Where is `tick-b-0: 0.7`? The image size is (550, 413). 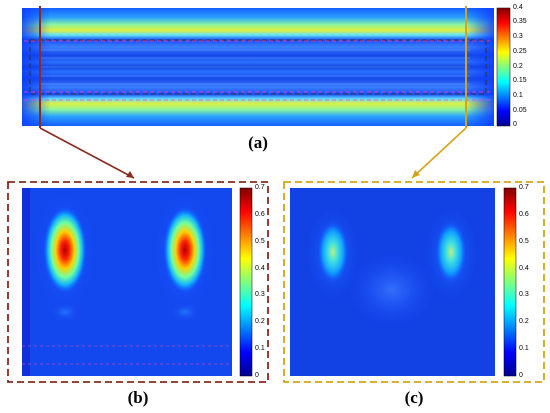 tick-b-0: 0.7 is located at coordinates (260, 187).